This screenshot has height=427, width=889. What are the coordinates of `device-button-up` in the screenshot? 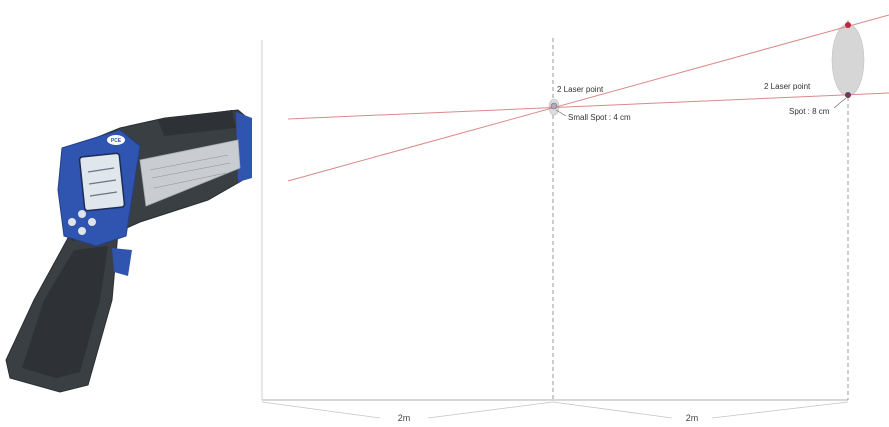 It's located at (82, 214).